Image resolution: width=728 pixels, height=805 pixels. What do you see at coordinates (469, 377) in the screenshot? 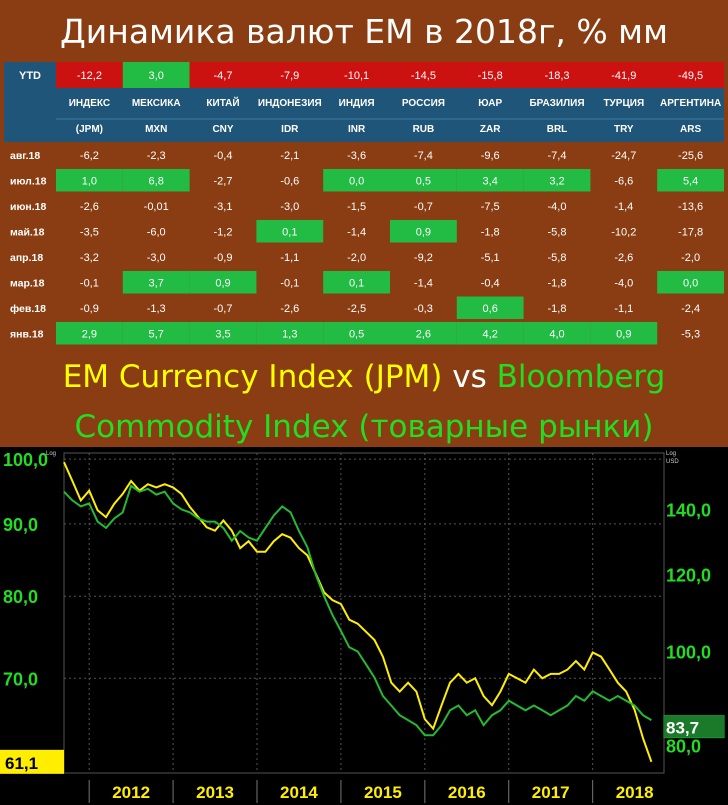
I see `subtitle-vs: vs` at bounding box center [469, 377].